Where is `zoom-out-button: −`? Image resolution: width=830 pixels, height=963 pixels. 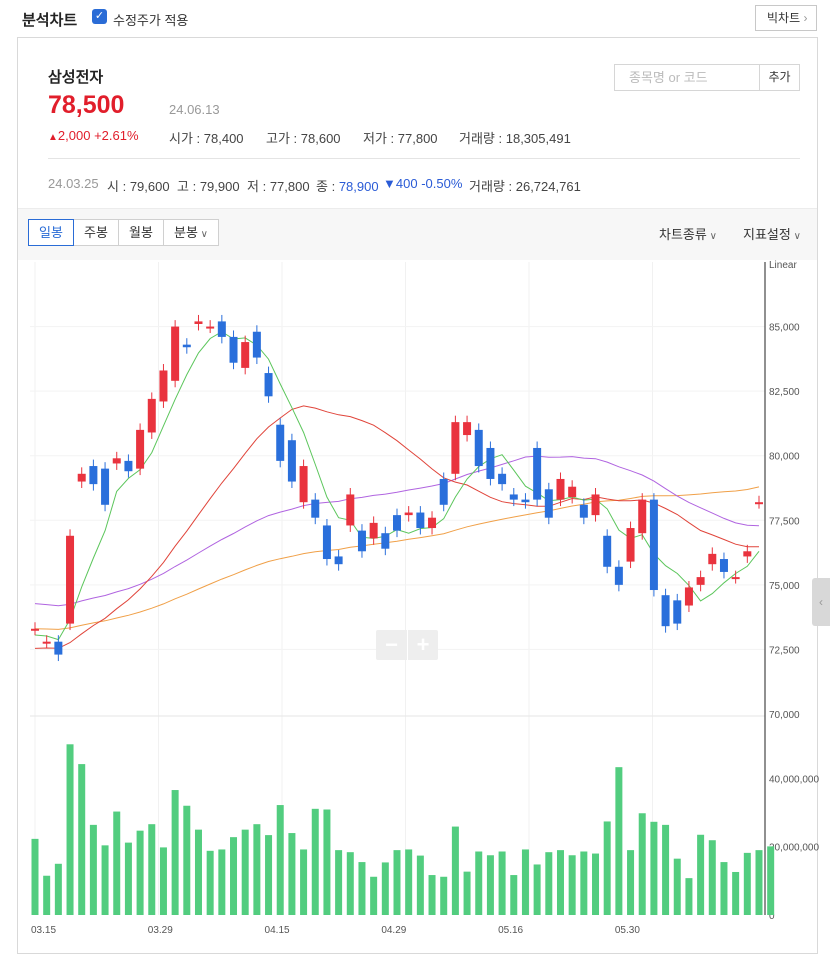
zoom-out-button: − is located at coordinates (391, 644).